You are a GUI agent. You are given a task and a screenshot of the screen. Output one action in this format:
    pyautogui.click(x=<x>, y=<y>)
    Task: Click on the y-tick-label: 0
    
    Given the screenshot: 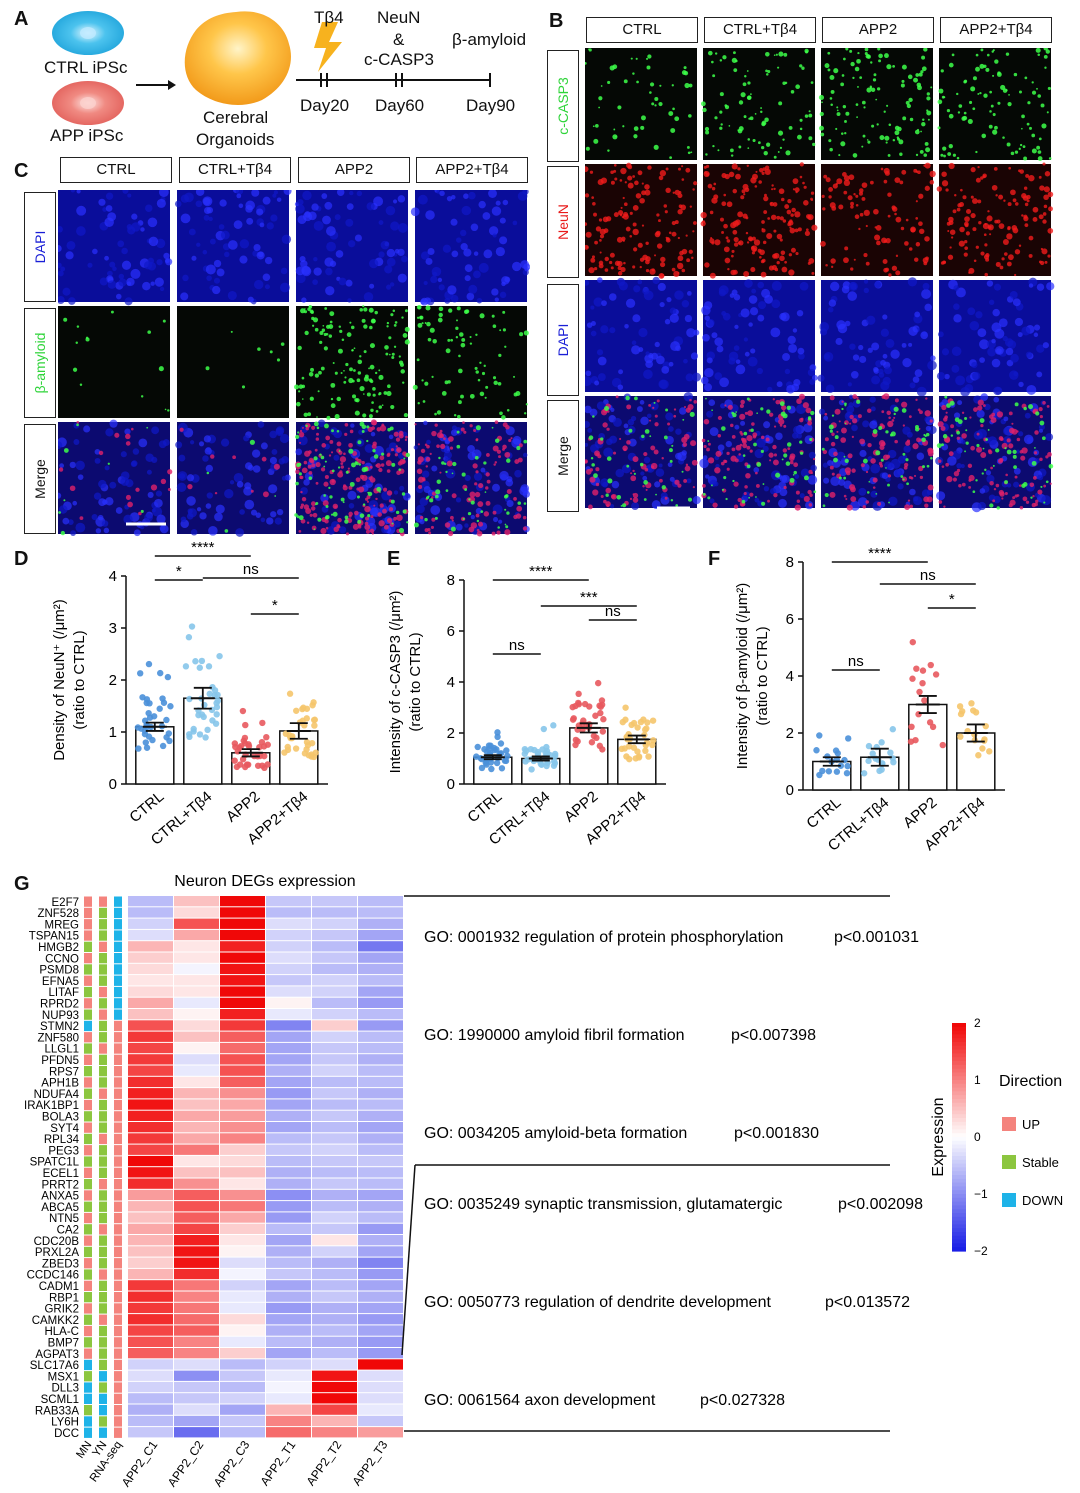 What is the action you would take?
    pyautogui.click(x=451, y=784)
    